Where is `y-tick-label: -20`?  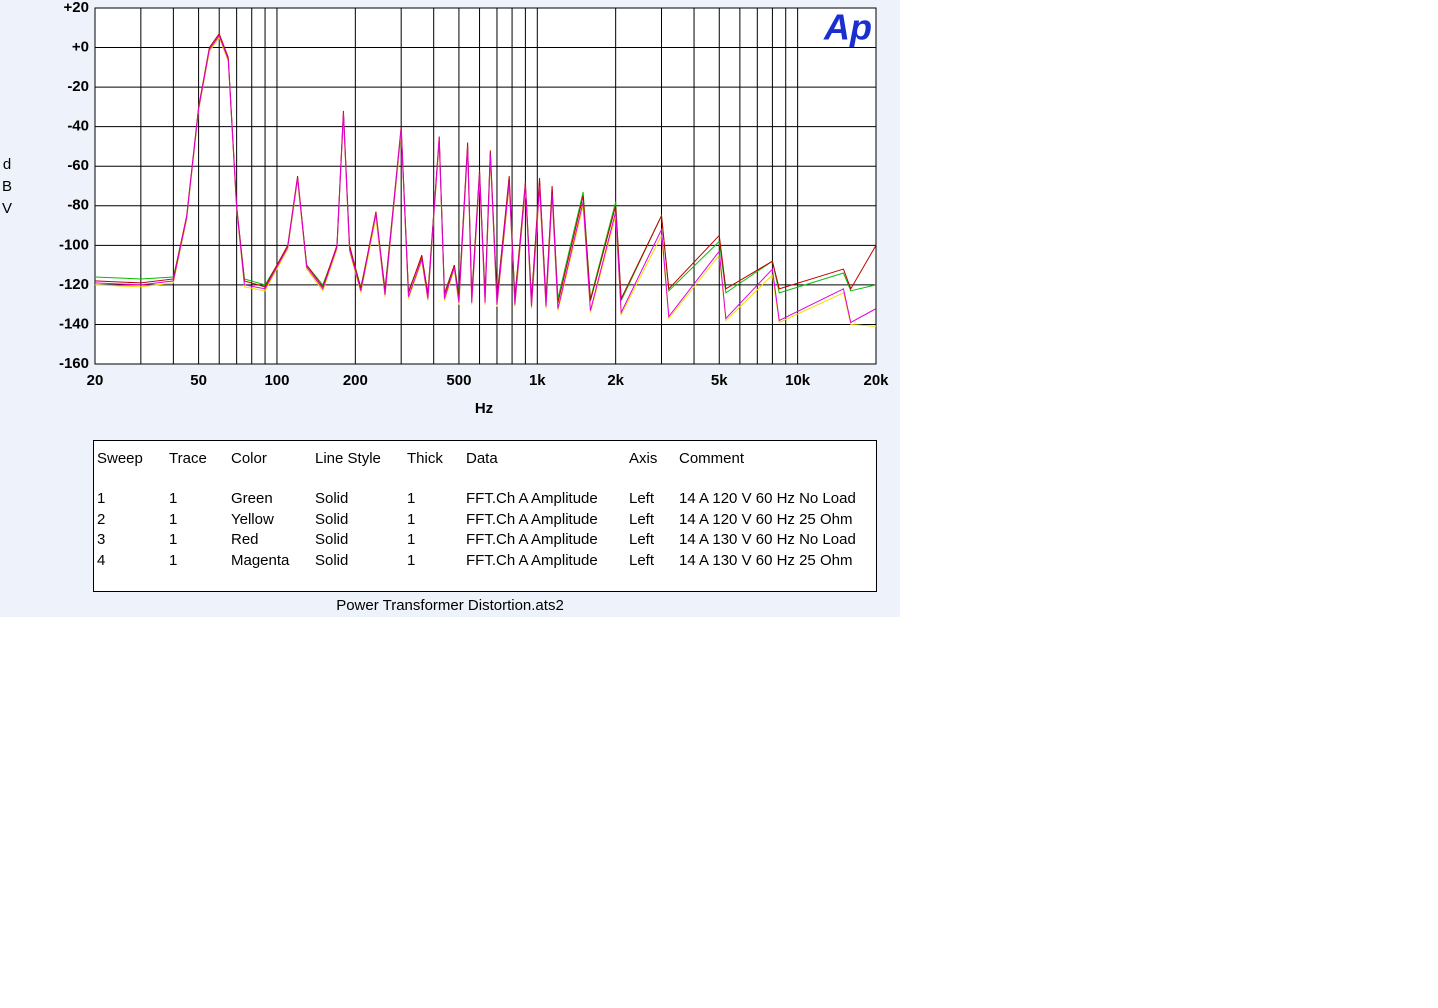 y-tick-label: -20 is located at coordinates (78, 86).